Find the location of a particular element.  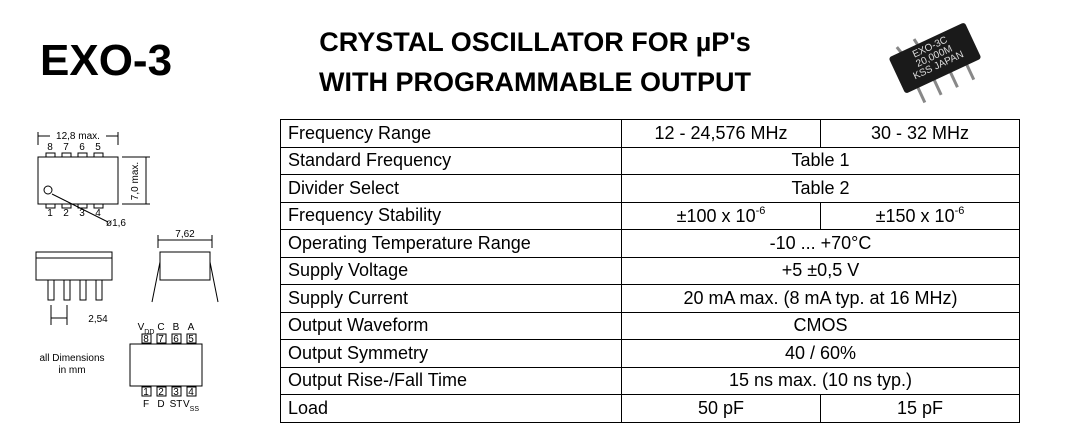

param-label: Frequency Stability is located at coordinates (451, 215).